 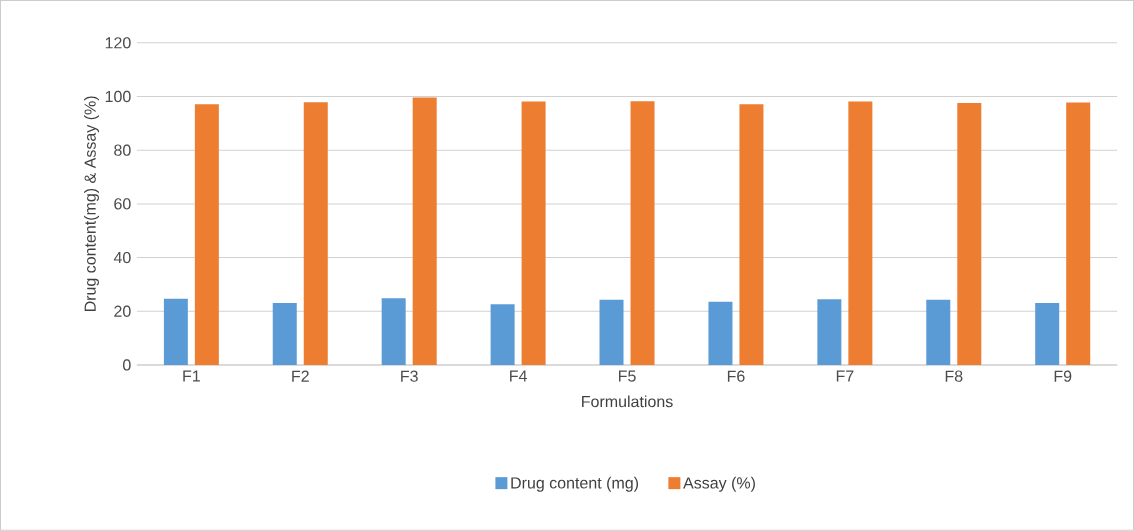 What do you see at coordinates (122, 204) in the screenshot?
I see `y-tick-label: 60` at bounding box center [122, 204].